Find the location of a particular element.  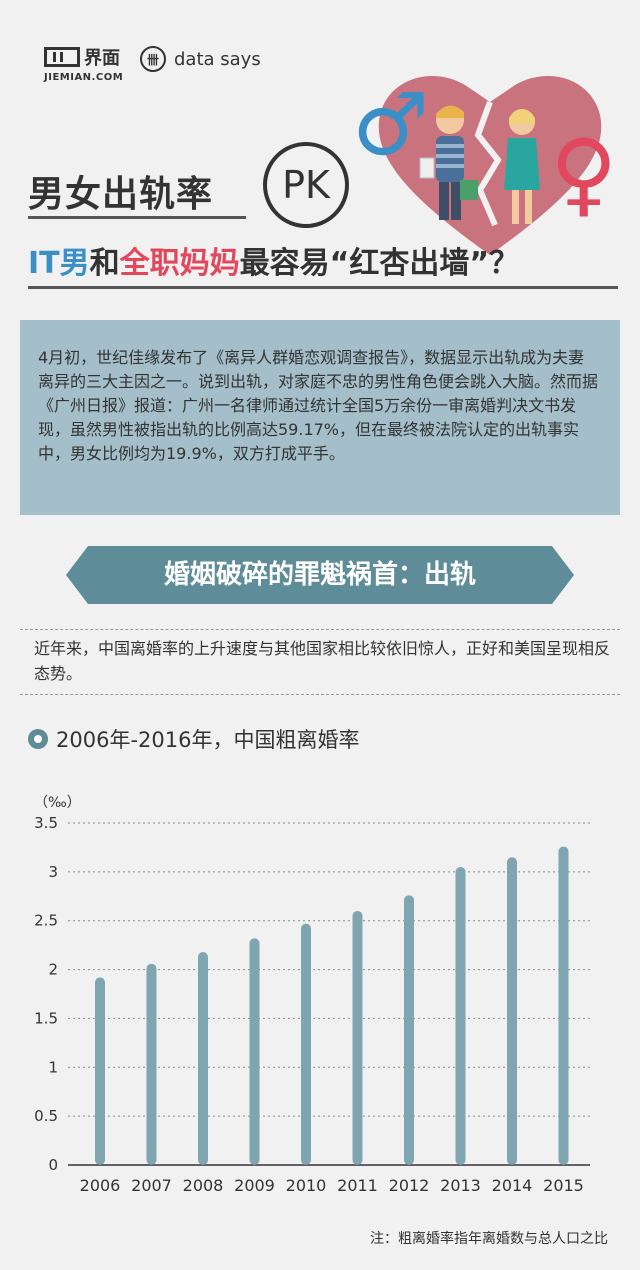

logo-cn: 界面 is located at coordinates (102, 58).